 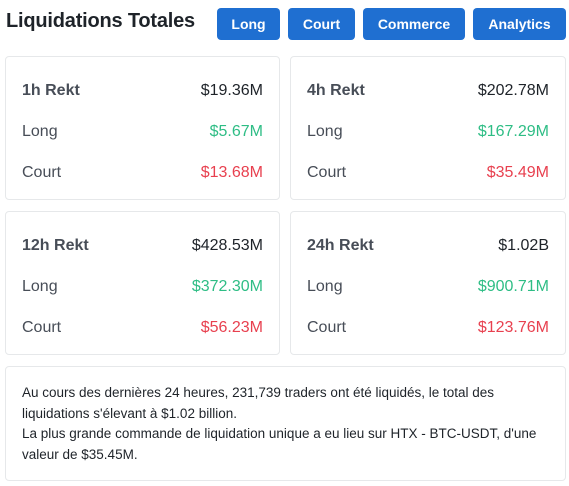 I want to click on period-label: 4h Rekt, so click(x=336, y=90).